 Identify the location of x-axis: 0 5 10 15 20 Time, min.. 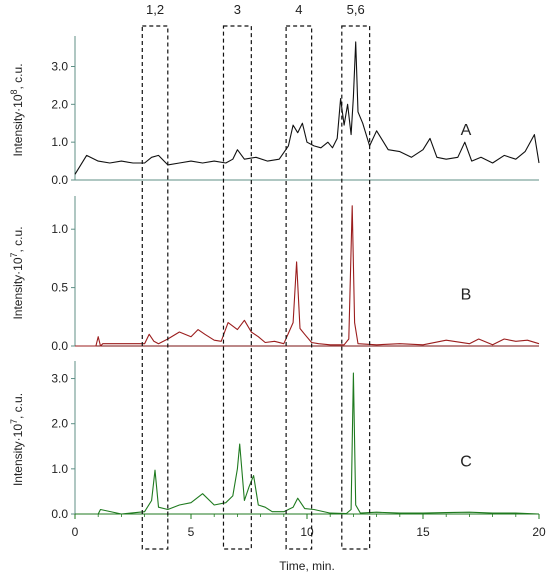
(309, 543).